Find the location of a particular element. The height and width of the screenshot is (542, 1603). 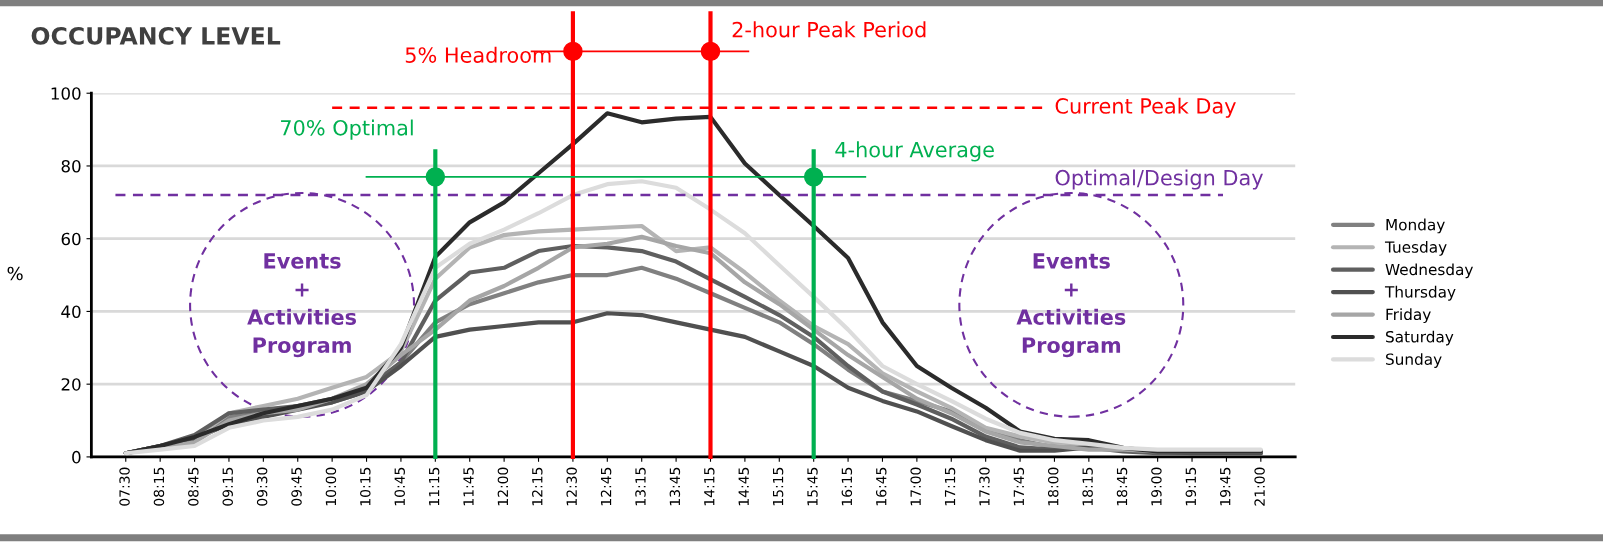

x-tick-label: 13:45 is located at coordinates (675, 486).